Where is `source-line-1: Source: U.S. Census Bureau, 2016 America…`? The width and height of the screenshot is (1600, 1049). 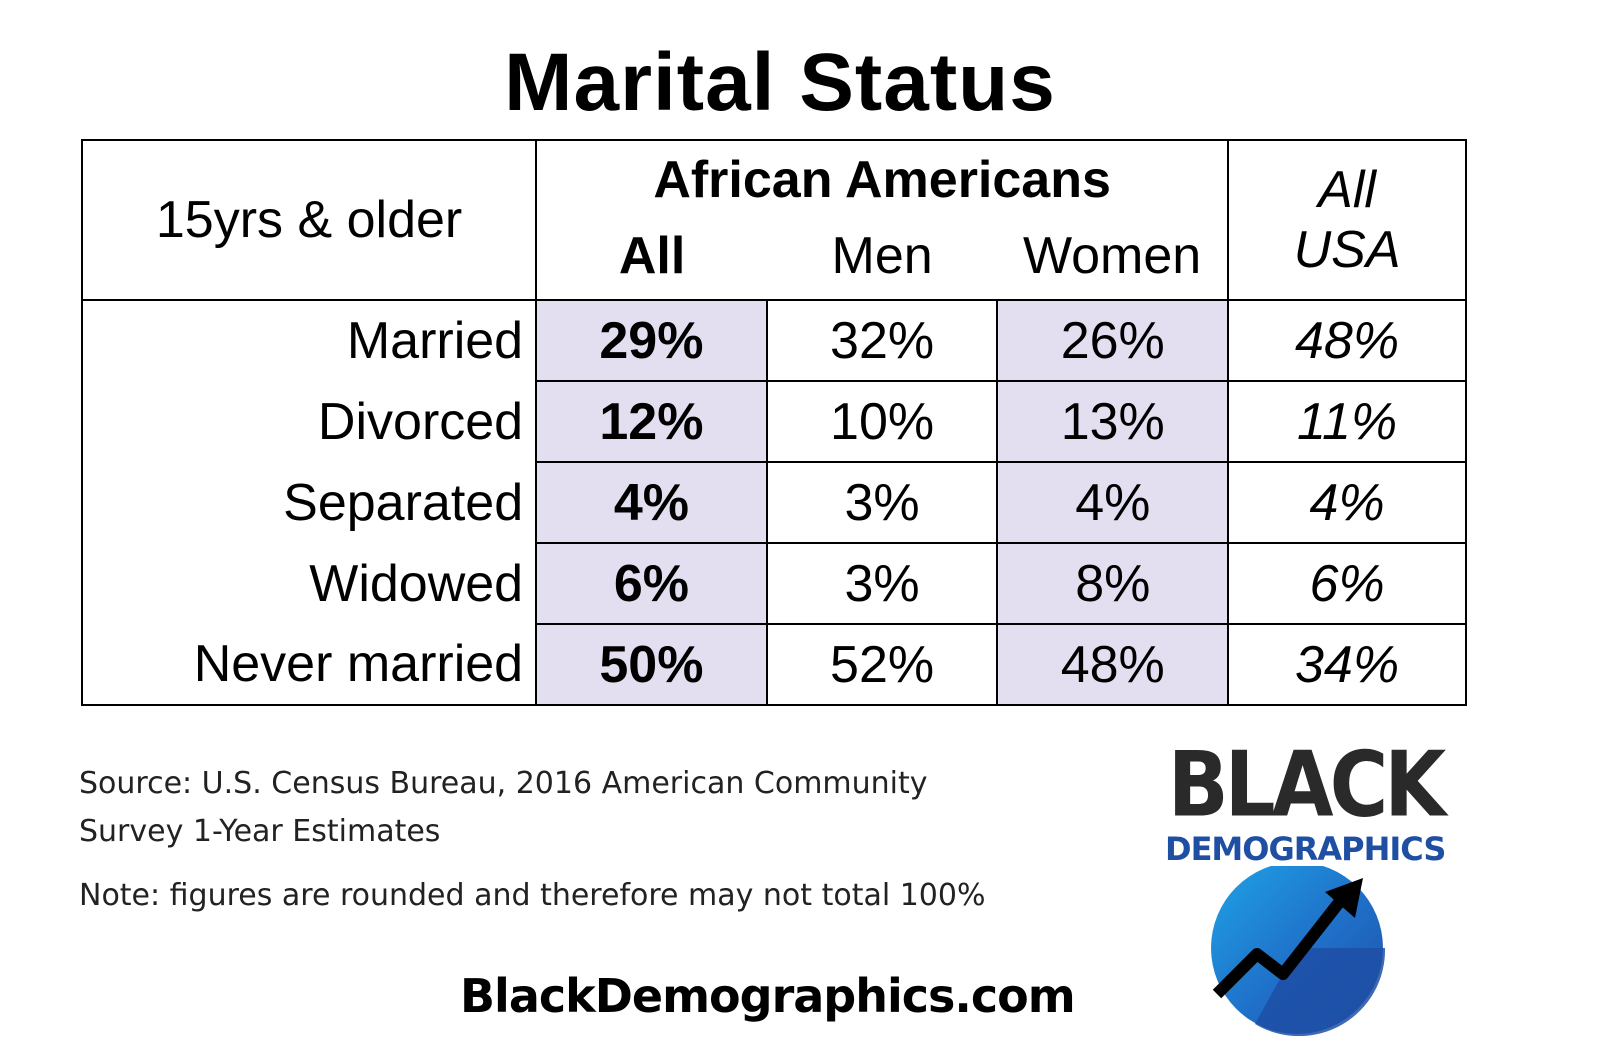
source-line-1: Source: U.S. Census Bureau, 2016 America… is located at coordinates (503, 783).